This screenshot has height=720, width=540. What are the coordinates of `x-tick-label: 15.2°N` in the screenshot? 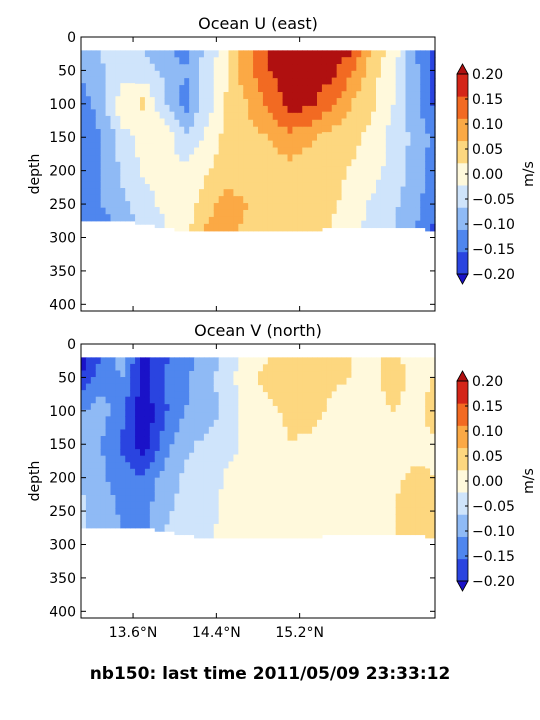 It's located at (299, 633).